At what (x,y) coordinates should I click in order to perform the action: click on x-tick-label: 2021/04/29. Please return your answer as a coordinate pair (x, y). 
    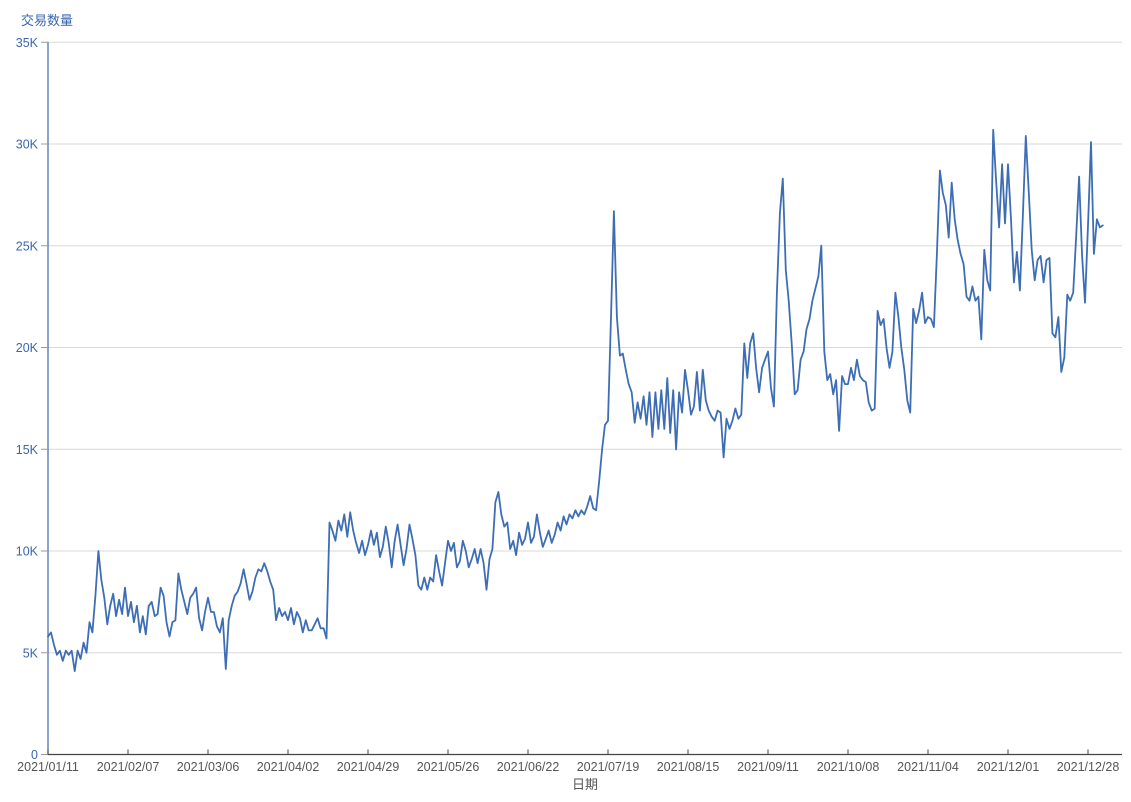
    Looking at the image, I should click on (368, 767).